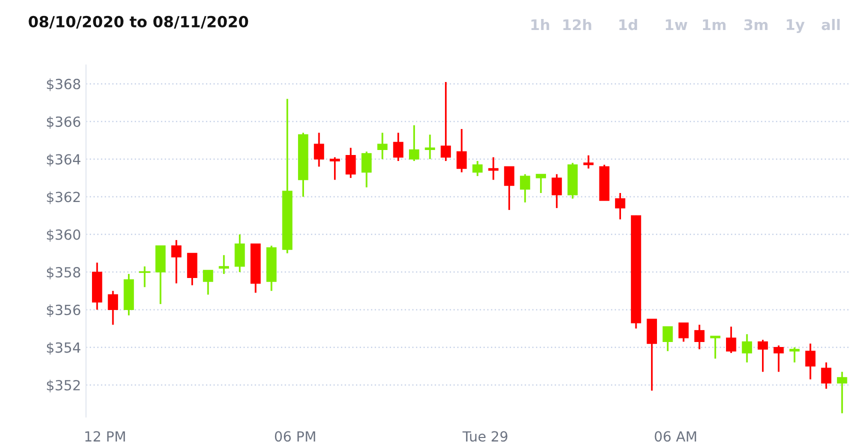 Image resolution: width=864 pixels, height=445 pixels. What do you see at coordinates (831, 24) in the screenshot?
I see `text: all` at bounding box center [831, 24].